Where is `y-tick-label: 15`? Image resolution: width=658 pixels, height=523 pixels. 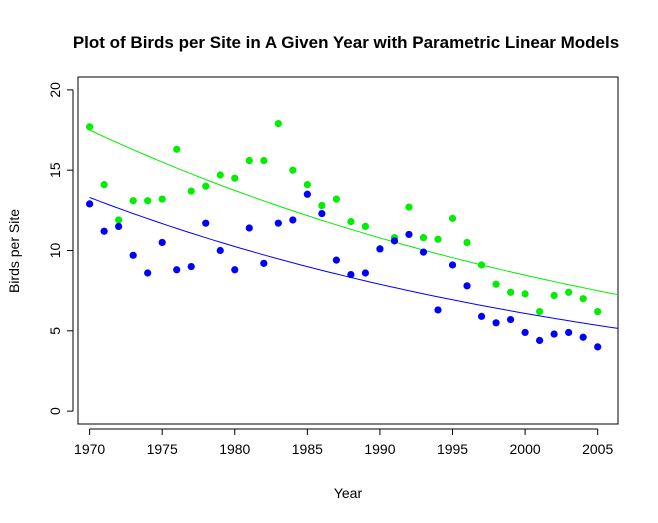 y-tick-label: 15 is located at coordinates (55, 170).